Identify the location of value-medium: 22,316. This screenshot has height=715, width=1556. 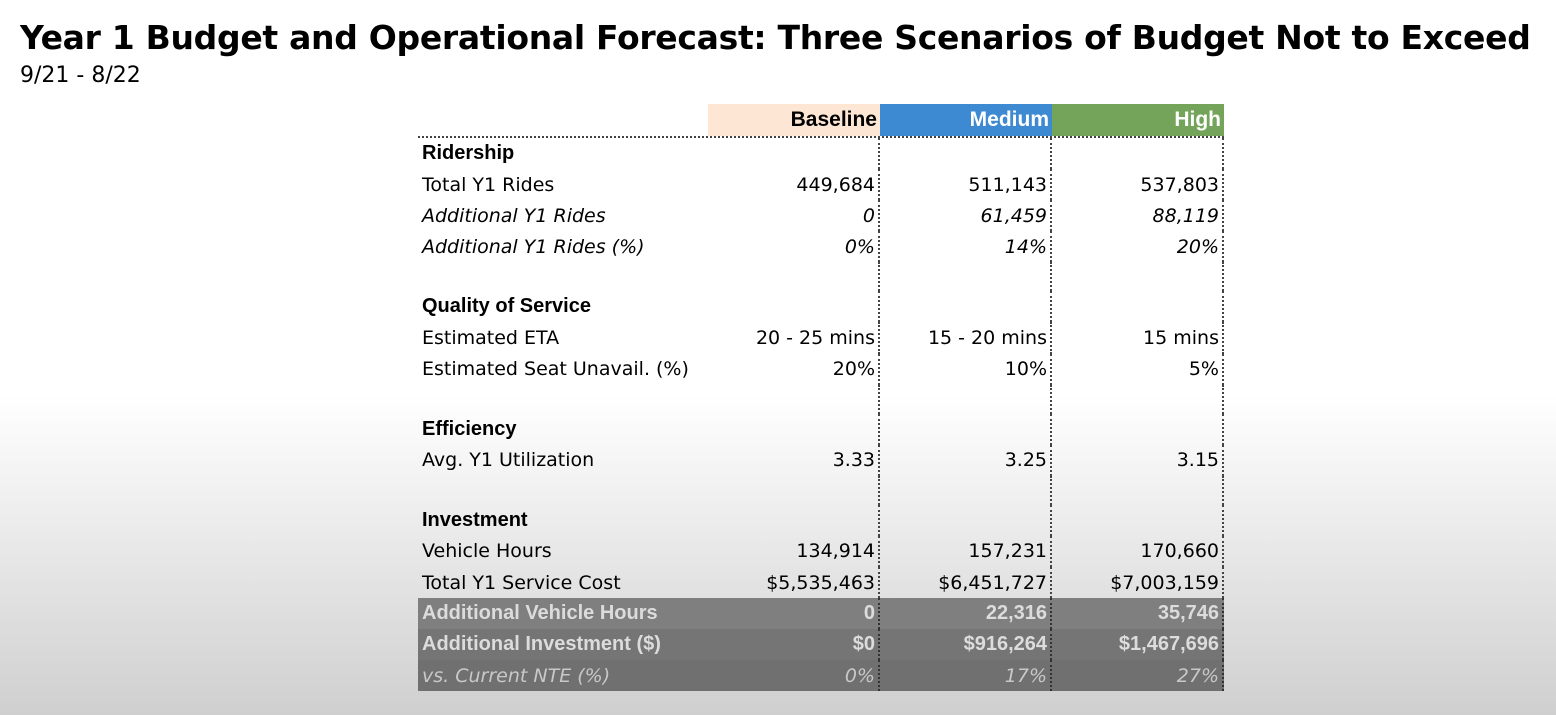
(966, 614).